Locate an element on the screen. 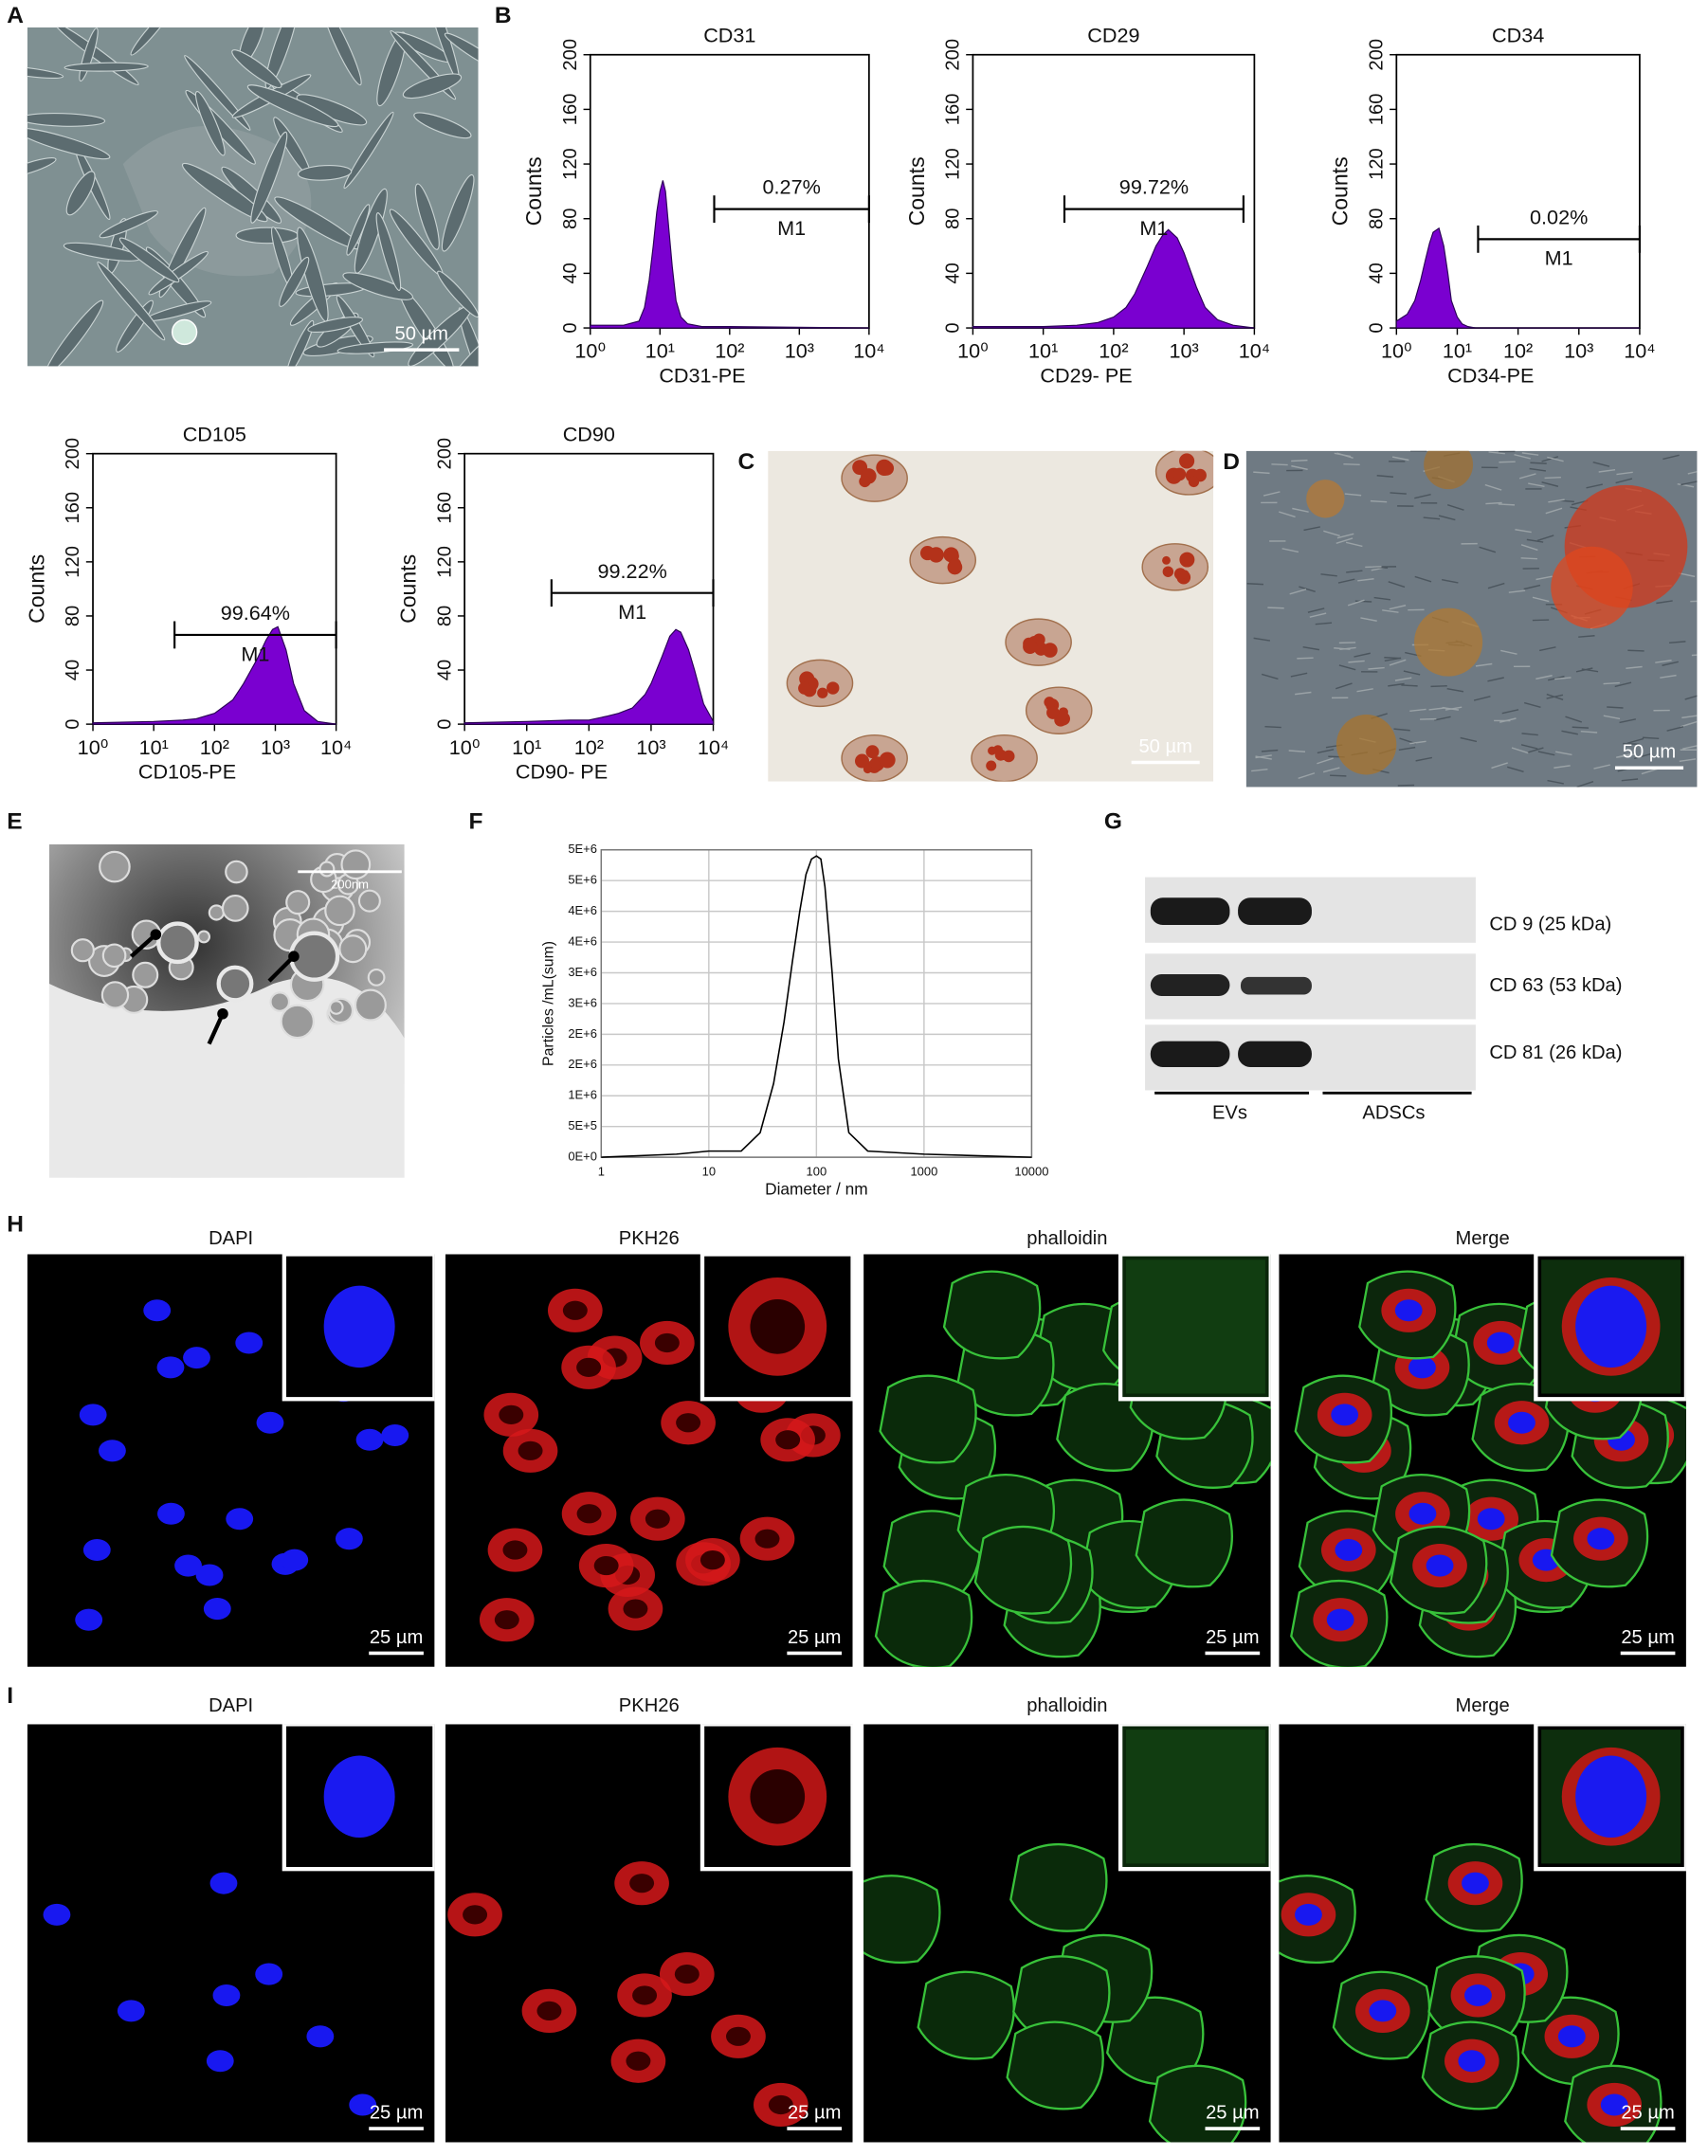 This screenshot has width=1708, height=2156. y-tick-label: 2E+6 is located at coordinates (582, 1034).